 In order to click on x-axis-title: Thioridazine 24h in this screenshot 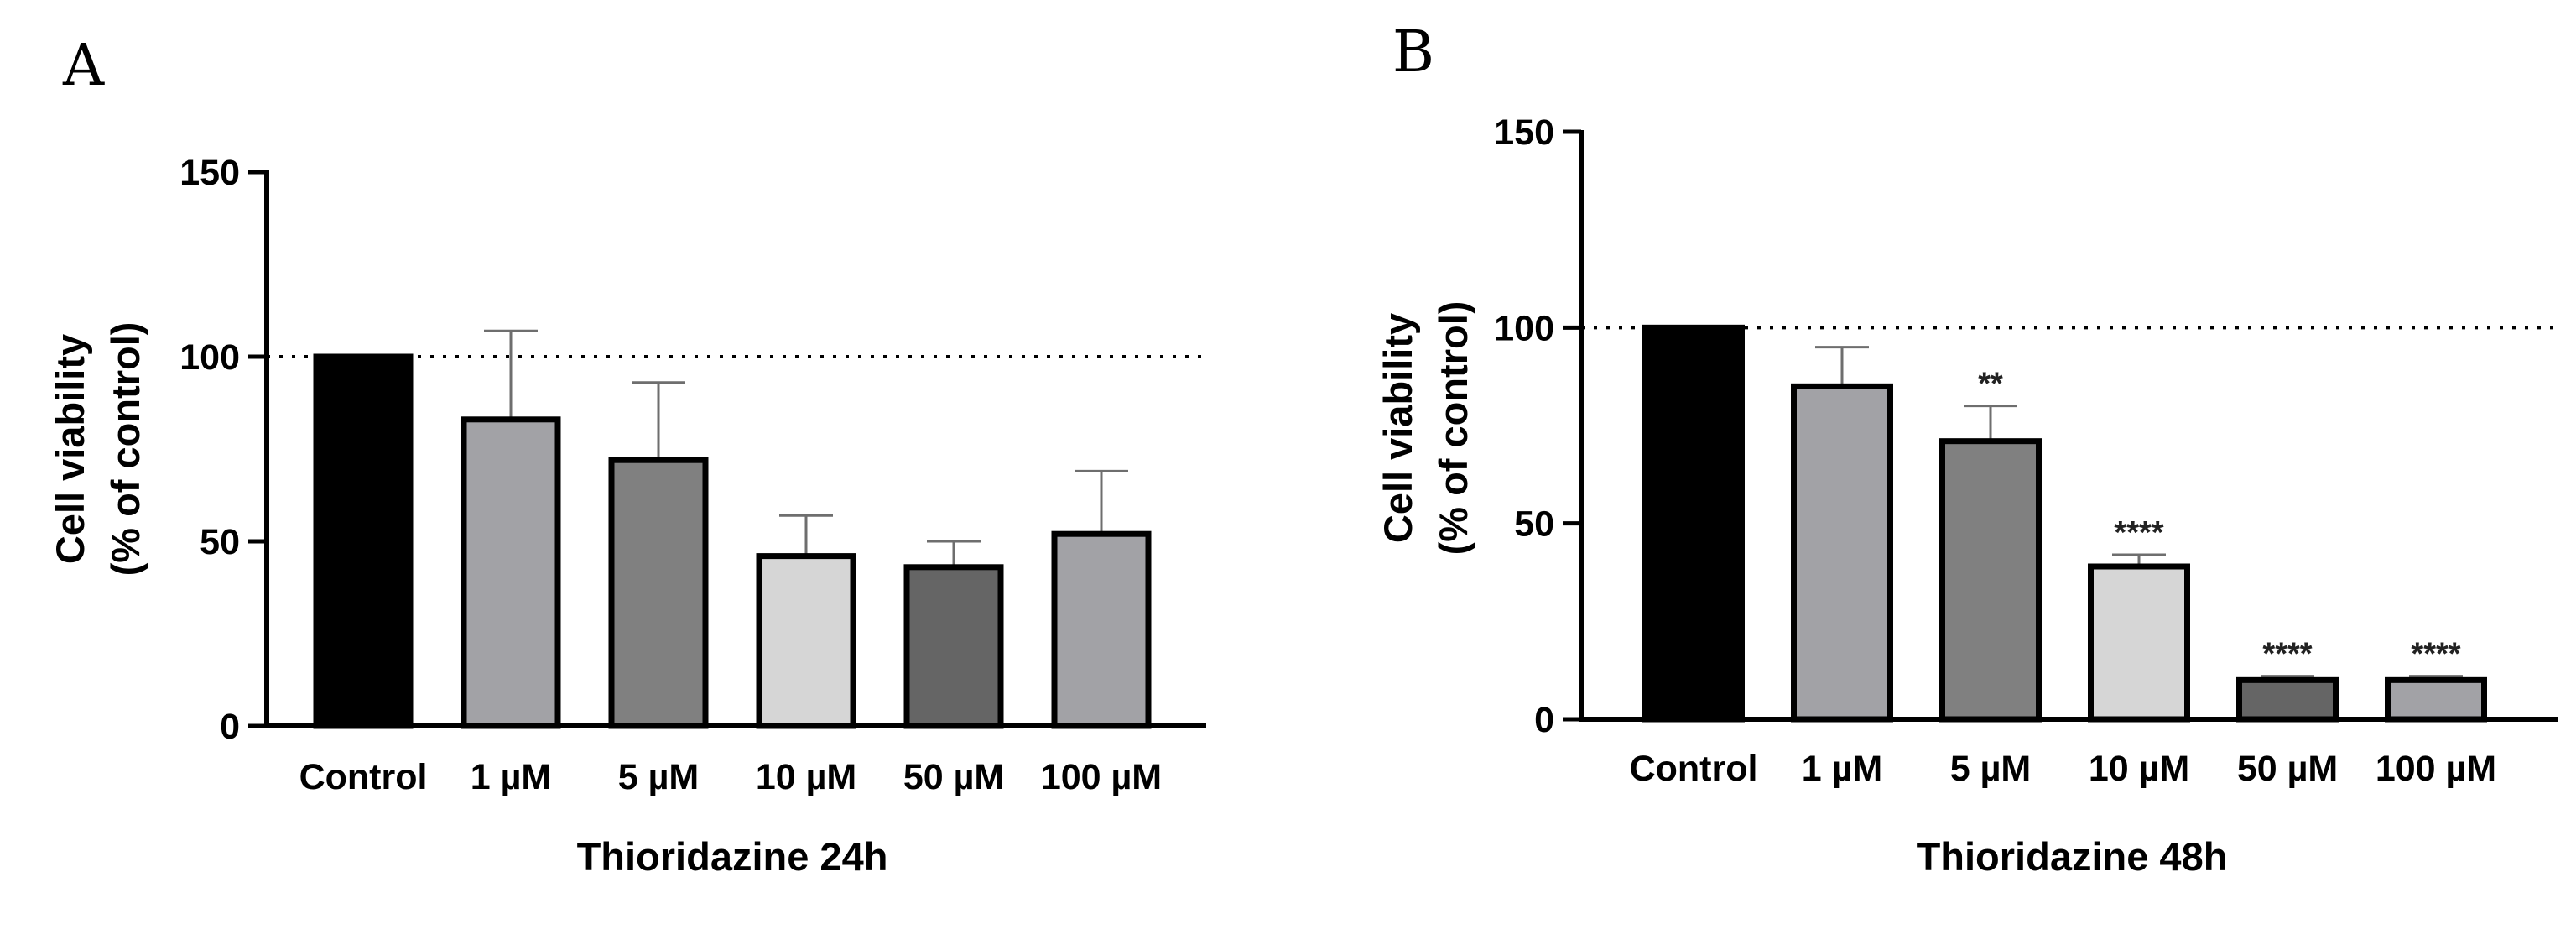, I will do `click(732, 856)`.